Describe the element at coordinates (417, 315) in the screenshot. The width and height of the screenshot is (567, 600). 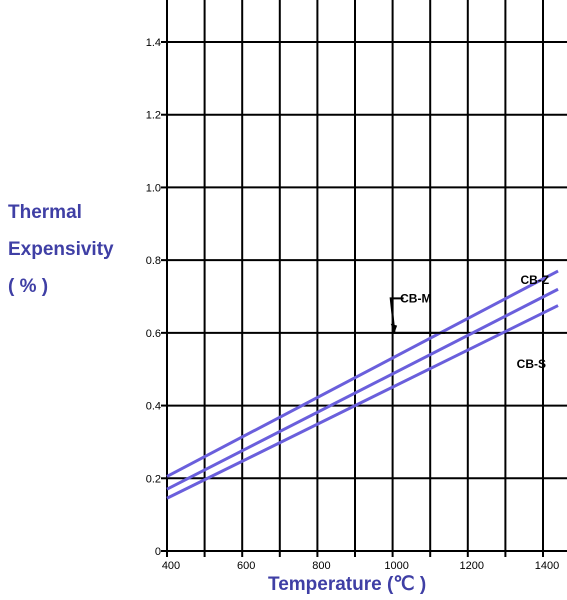
I see `cb-m-leader-line` at that location.